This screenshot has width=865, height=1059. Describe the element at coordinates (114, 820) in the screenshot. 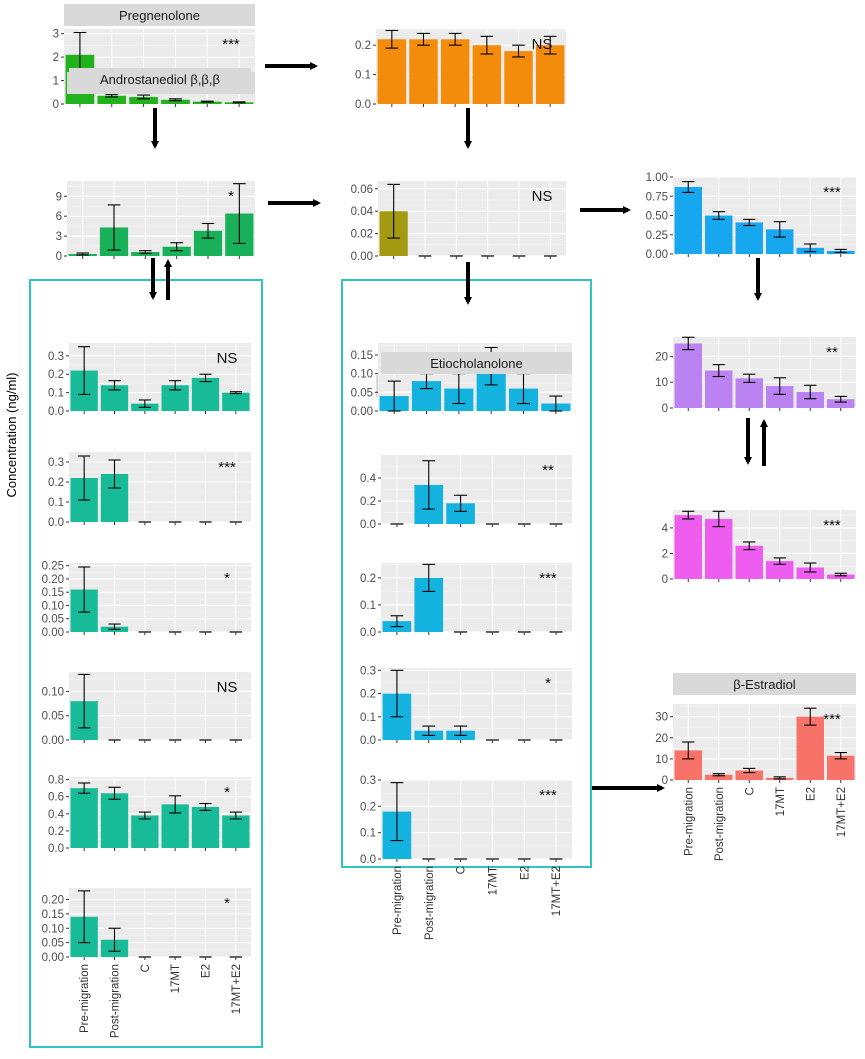

I see `bar-Post-migration` at that location.